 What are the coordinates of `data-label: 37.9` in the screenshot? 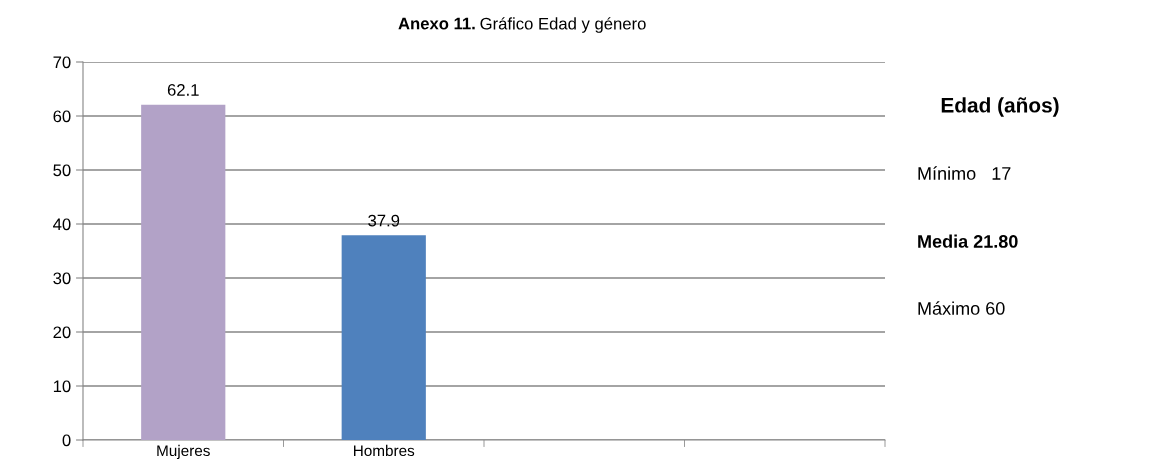 It's located at (384, 220).